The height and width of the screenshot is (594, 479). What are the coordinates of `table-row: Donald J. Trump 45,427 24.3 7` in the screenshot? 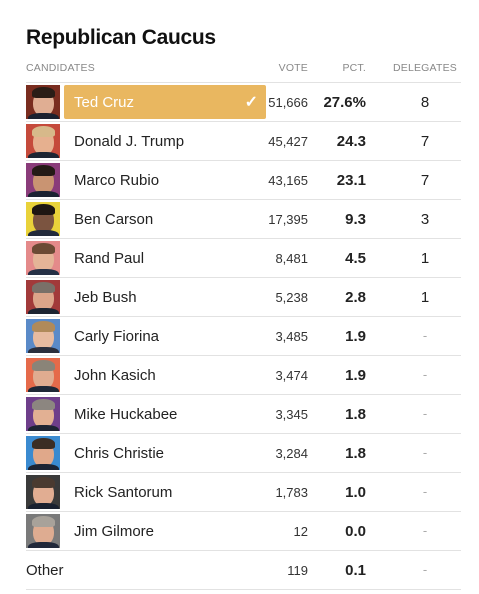 It's located at (243, 141).